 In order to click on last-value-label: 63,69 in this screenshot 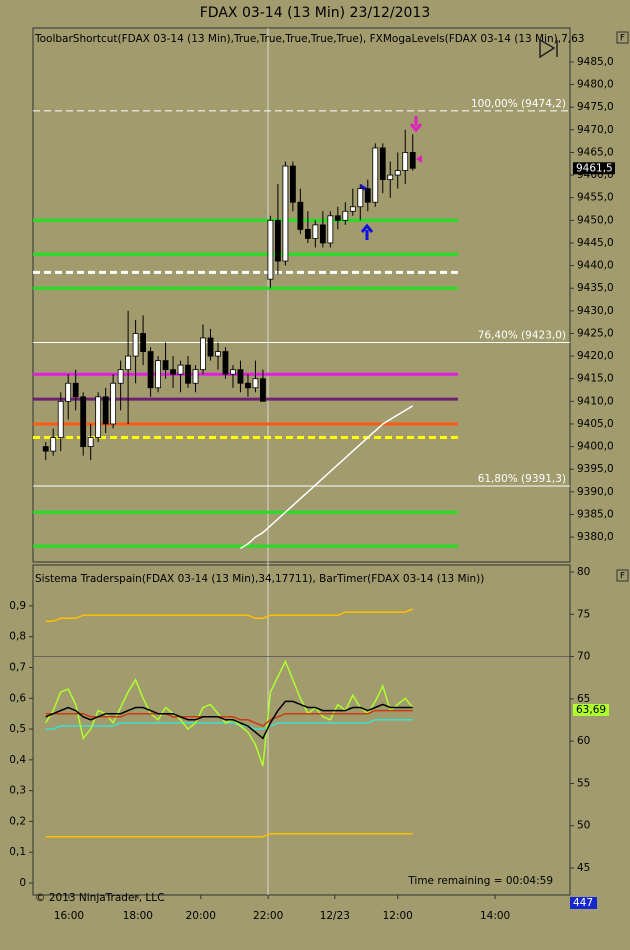, I will do `click(591, 710)`.